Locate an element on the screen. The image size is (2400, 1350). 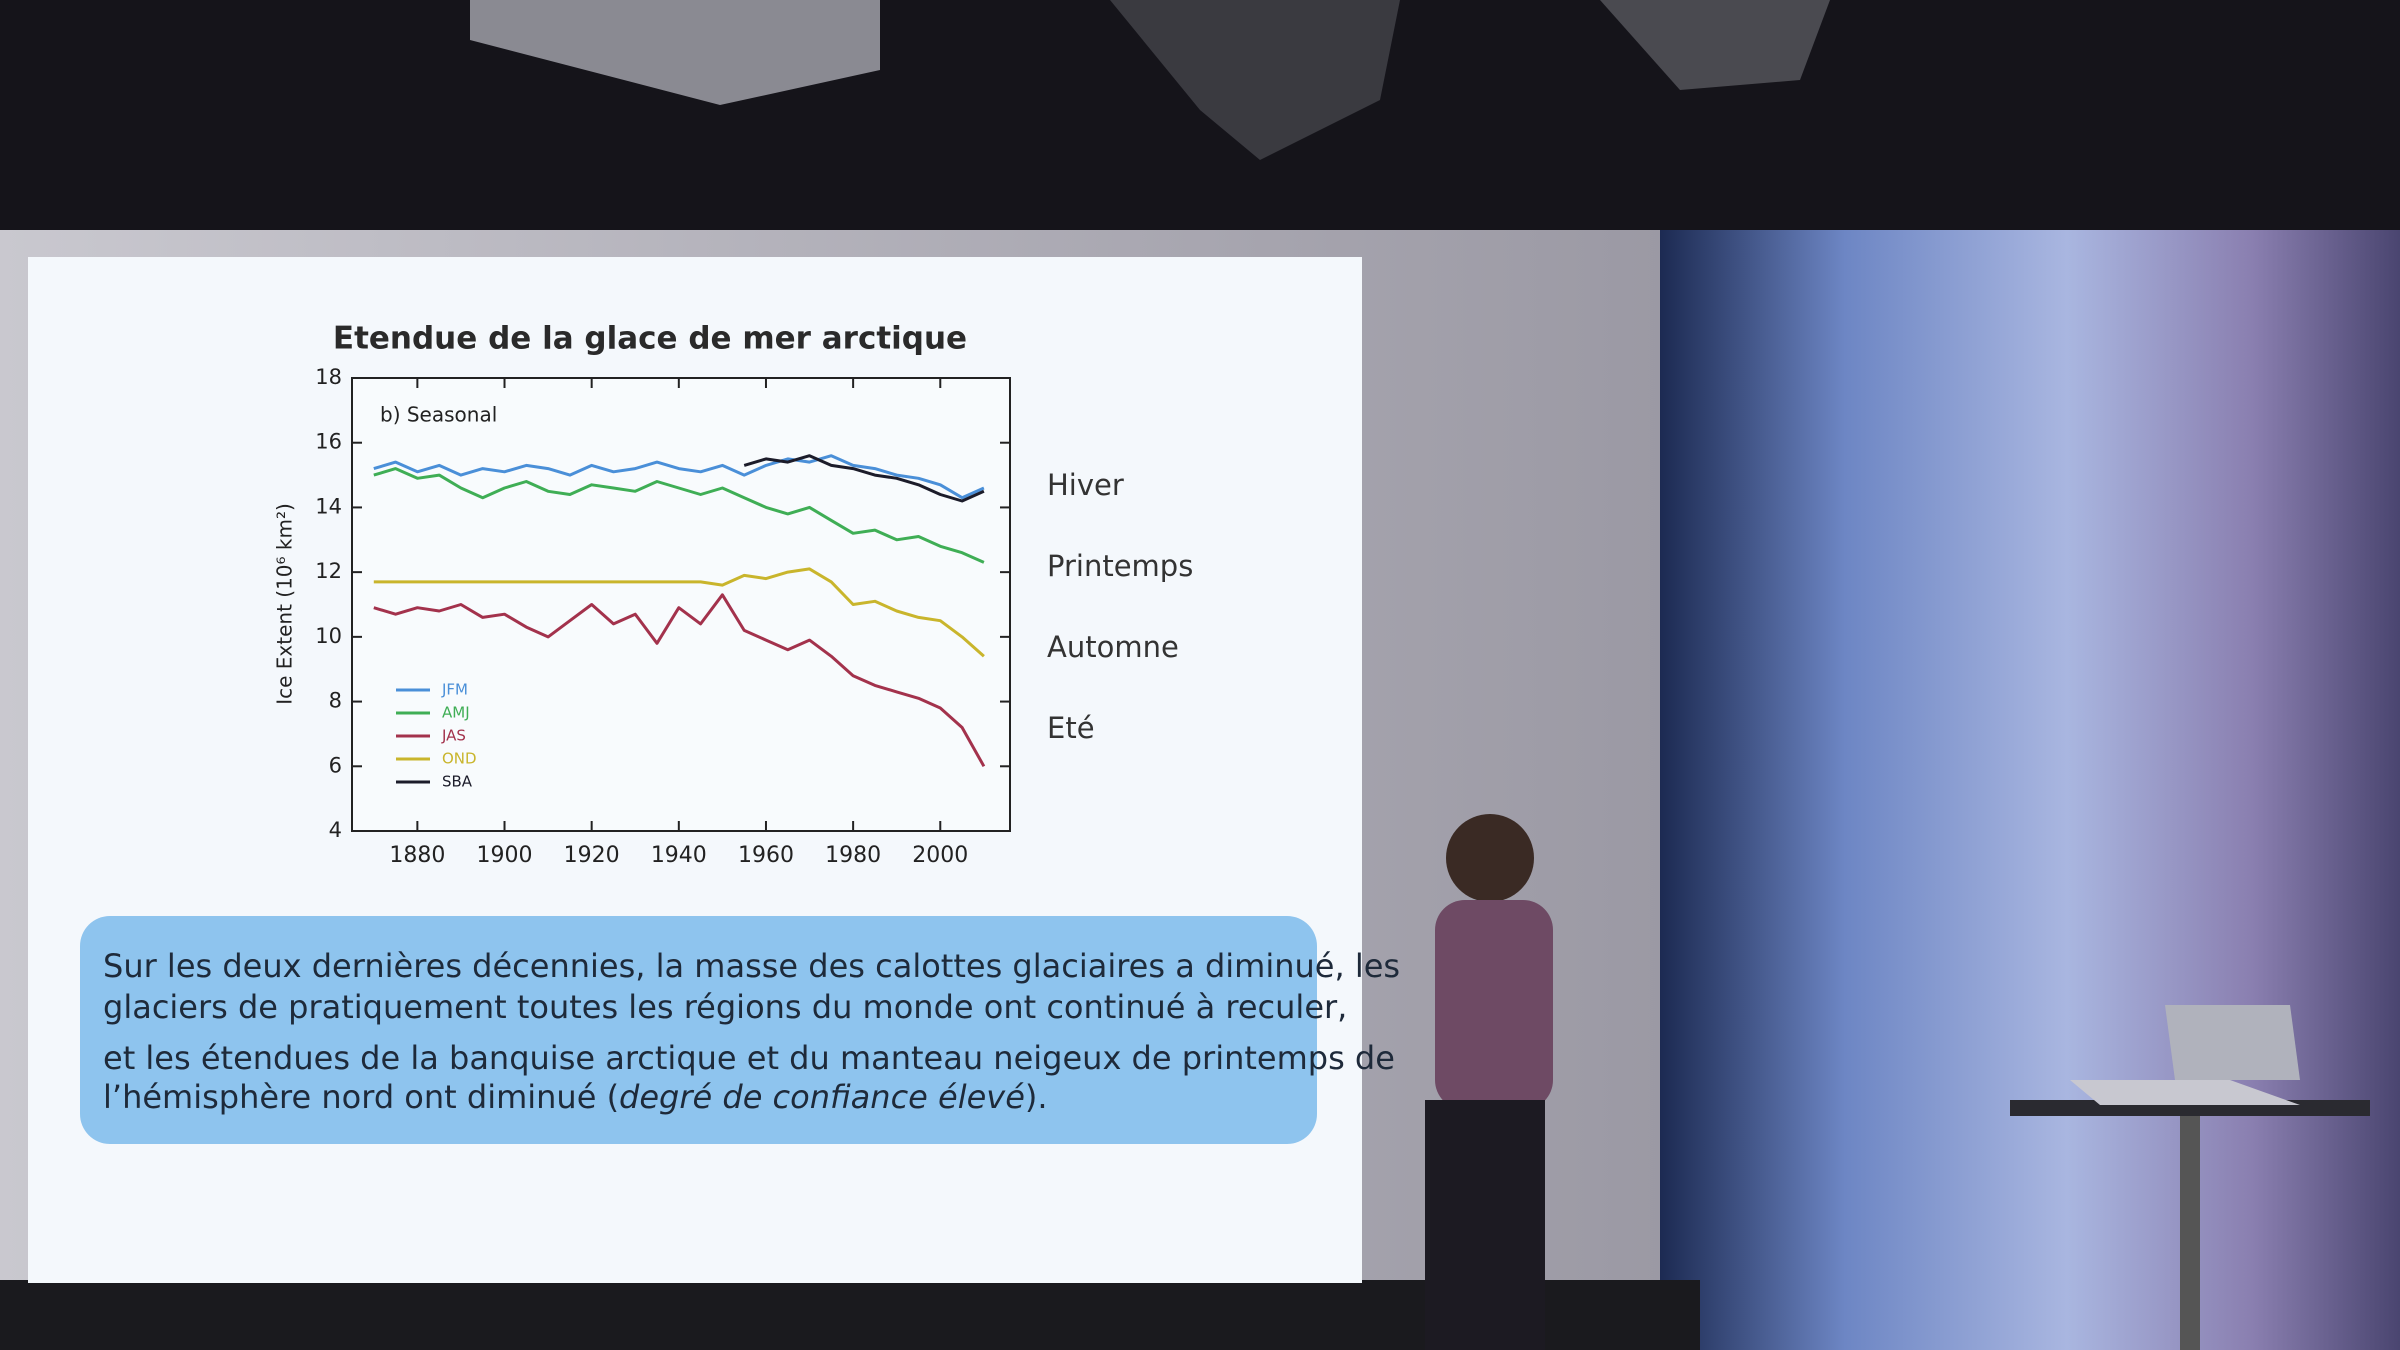
panel-label: b) Seasonal is located at coordinates (438, 415).